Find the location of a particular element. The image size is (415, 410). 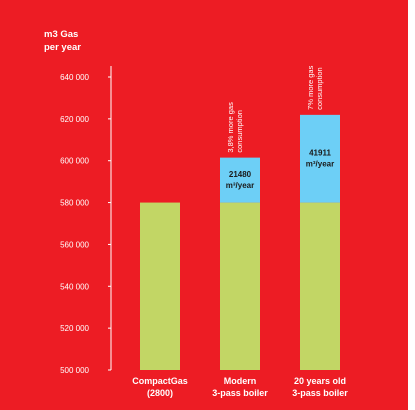

y-tick-label: 580 000 is located at coordinates (74, 203).